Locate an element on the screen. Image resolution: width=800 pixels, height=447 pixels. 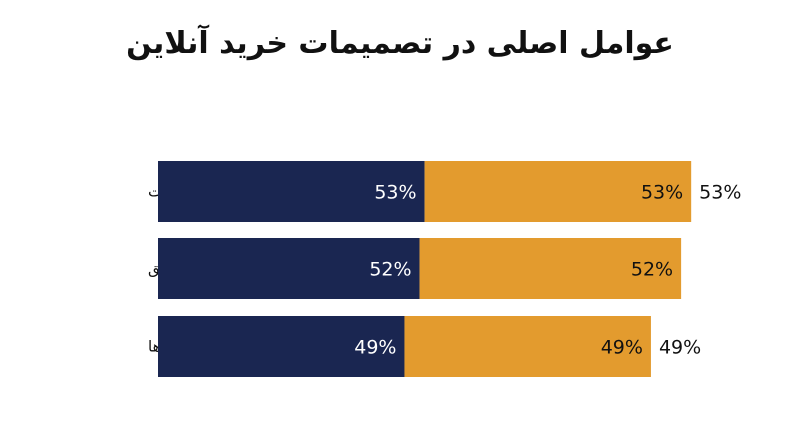
total-label: 53% is located at coordinates (720, 193).